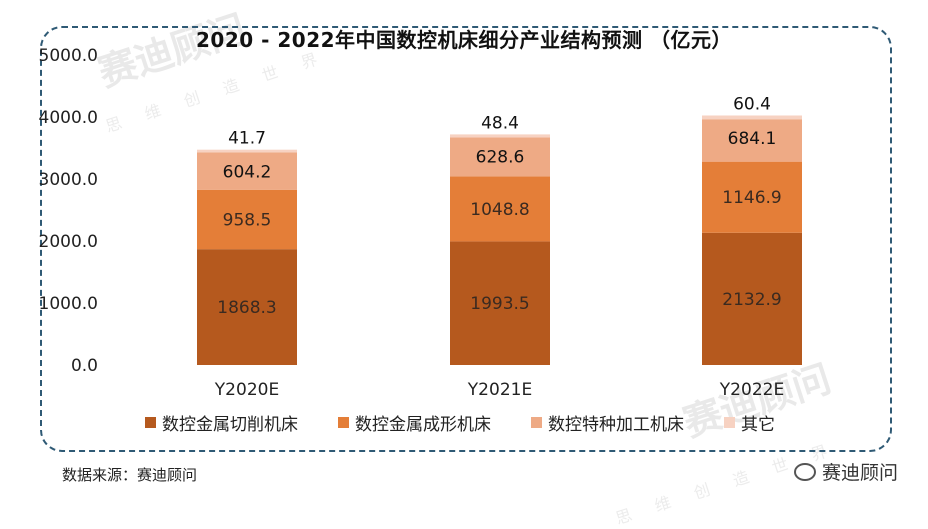  I want to click on legend-label: 其它, so click(758, 425).